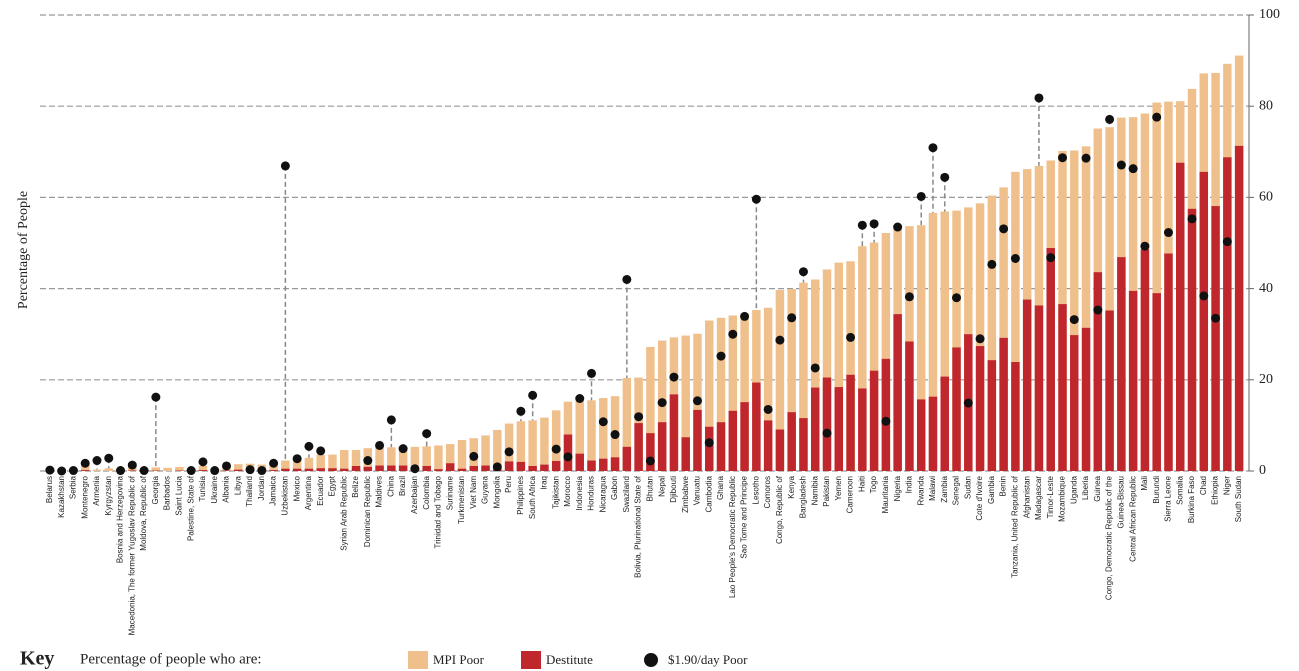  What do you see at coordinates (991, 489) in the screenshot?
I see `x-tick-label: Gambia` at bounding box center [991, 489].